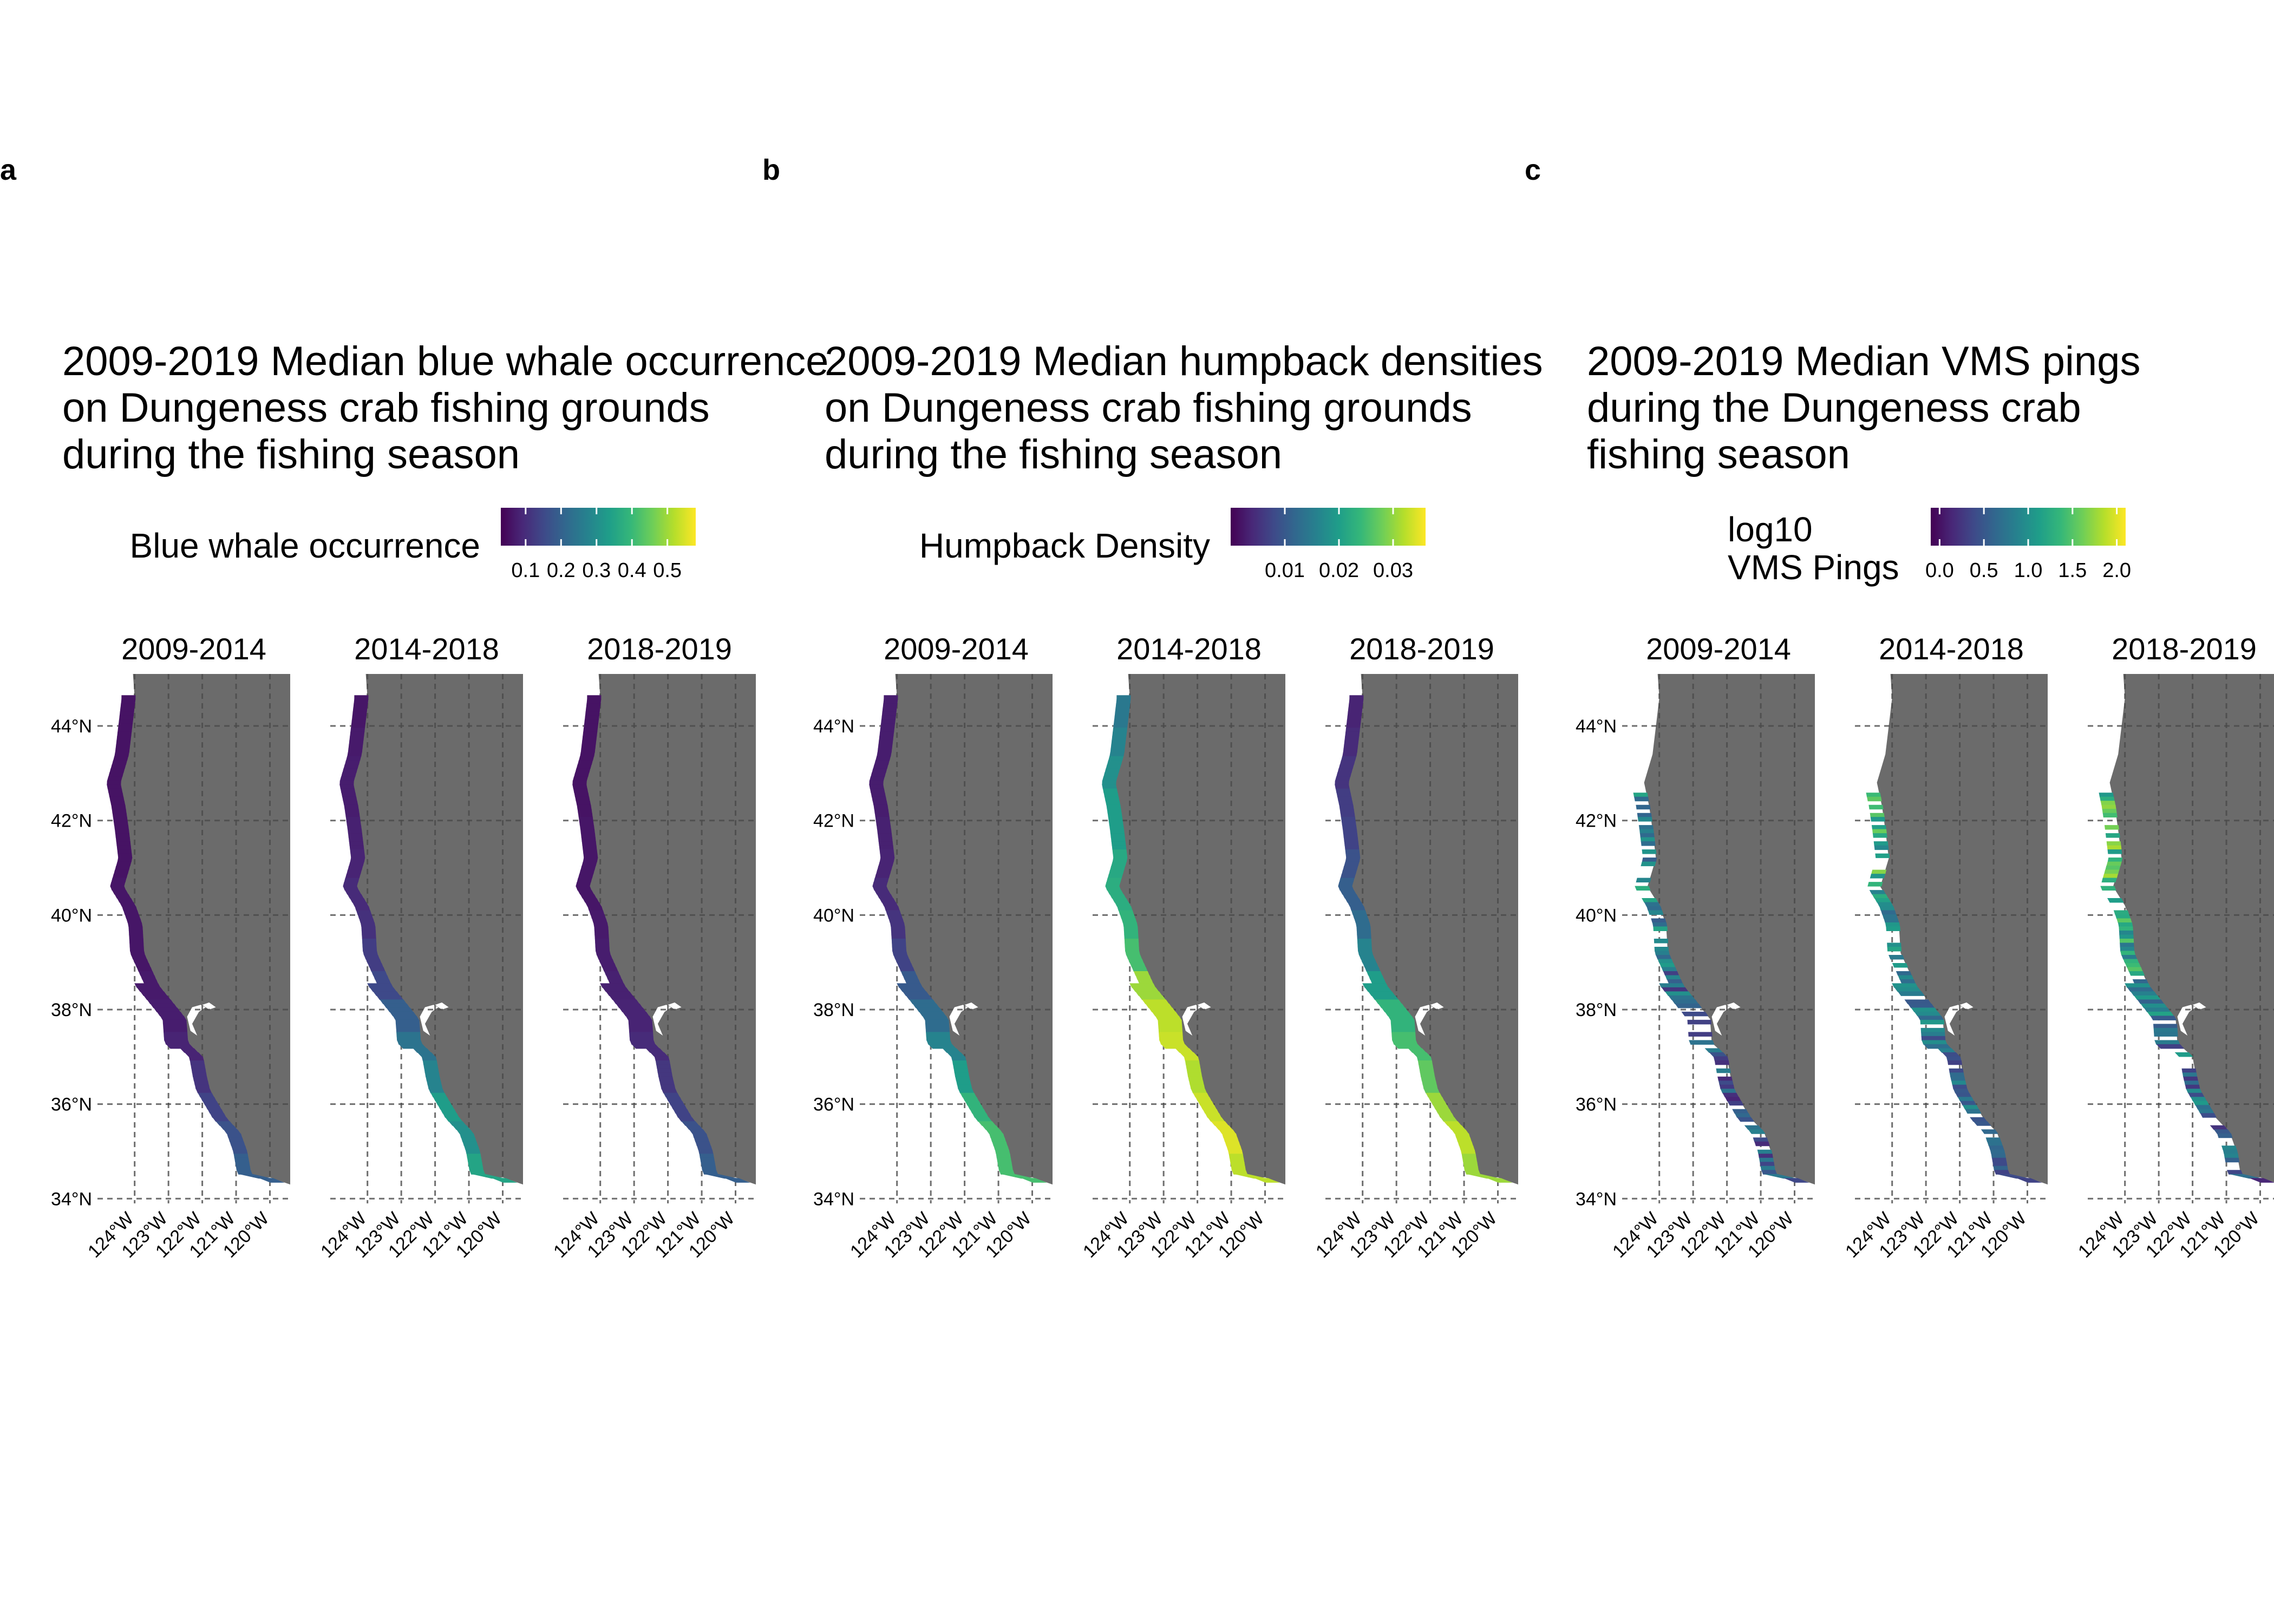 This screenshot has width=2274, height=1624. I want to click on legend-title: log10, so click(1771, 529).